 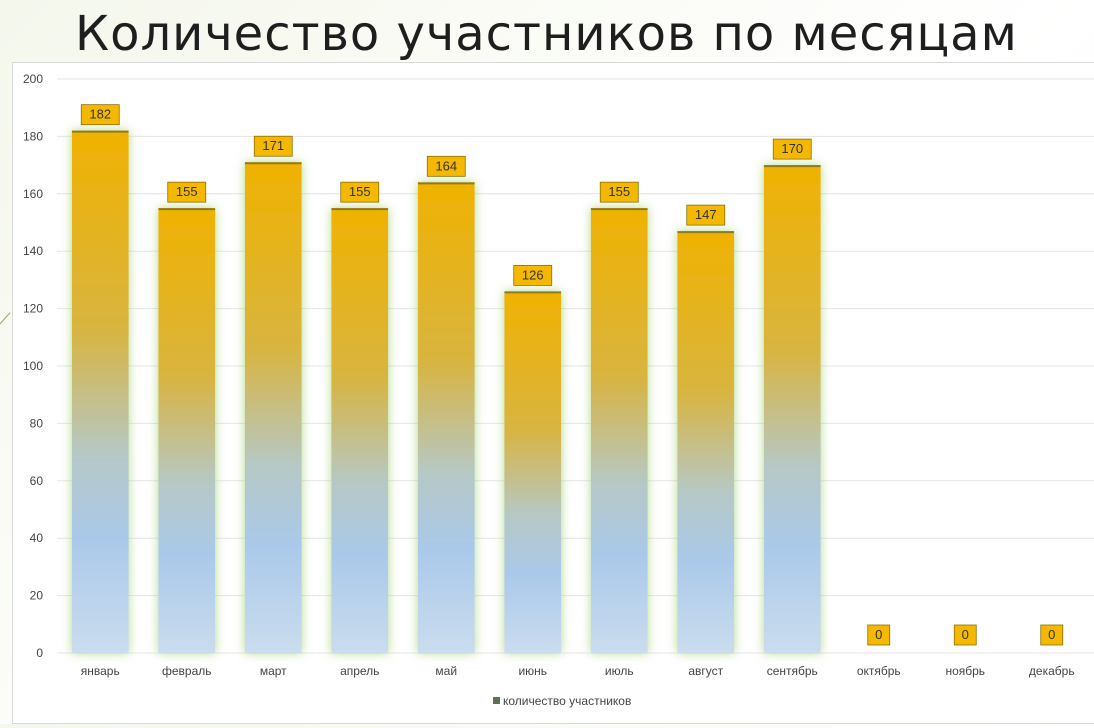 What do you see at coordinates (446, 671) in the screenshot?
I see `x-tick-label: май` at bounding box center [446, 671].